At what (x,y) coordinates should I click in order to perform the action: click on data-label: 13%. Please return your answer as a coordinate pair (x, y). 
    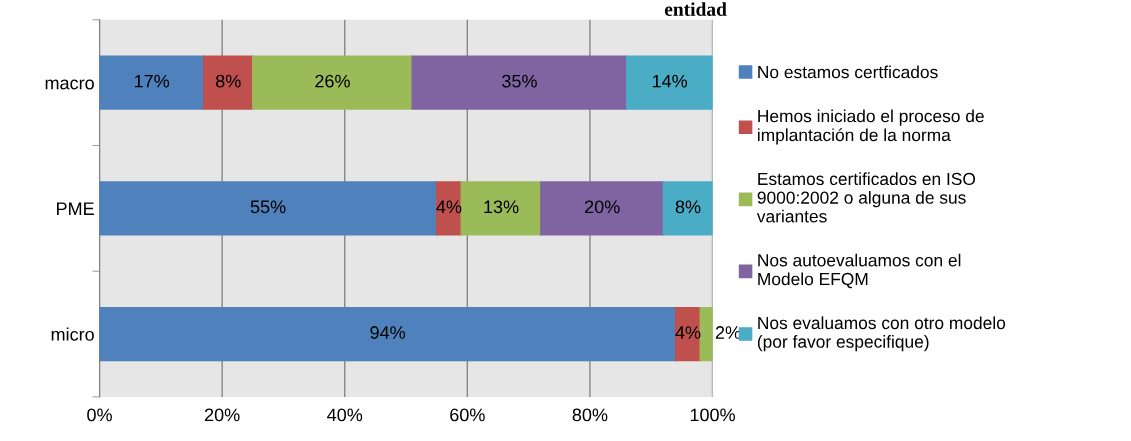
    Looking at the image, I should click on (501, 207).